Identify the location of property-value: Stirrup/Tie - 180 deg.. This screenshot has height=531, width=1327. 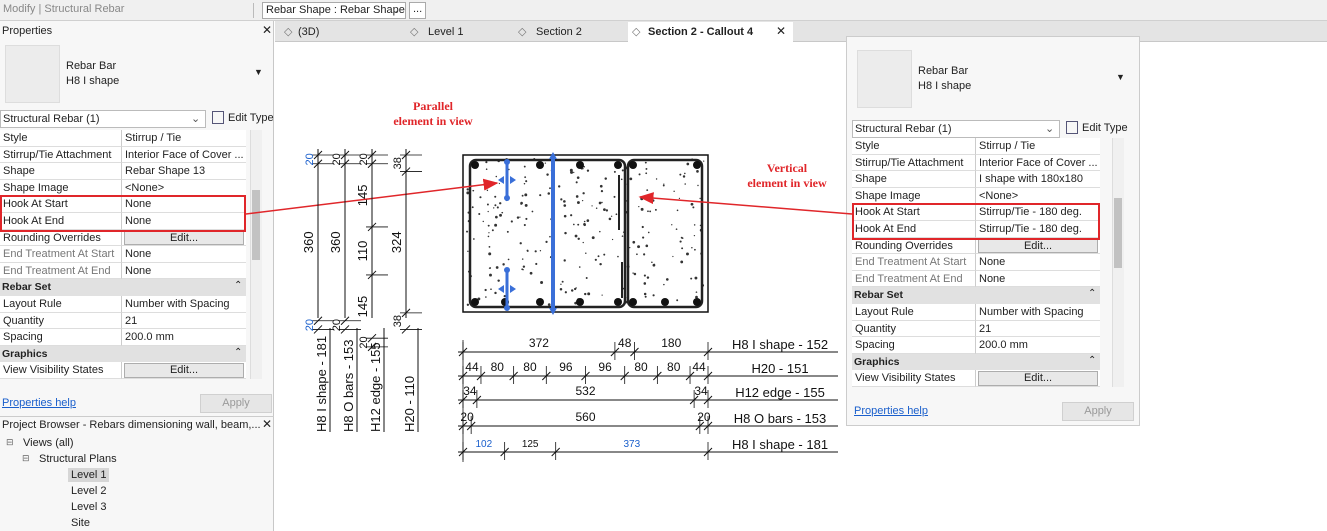
(1030, 212).